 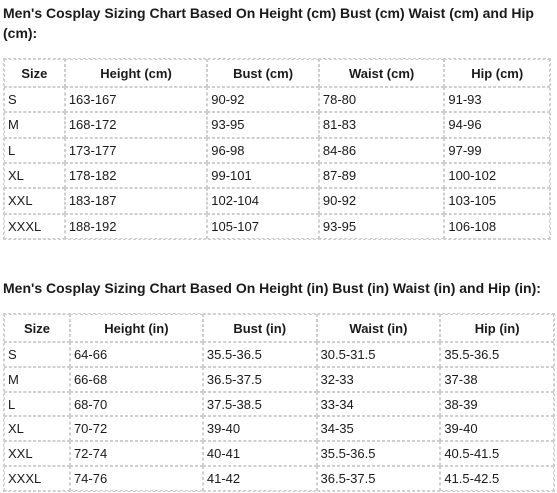 What do you see at coordinates (497, 226) in the screenshot?
I see `hip-cell: 106-108` at bounding box center [497, 226].